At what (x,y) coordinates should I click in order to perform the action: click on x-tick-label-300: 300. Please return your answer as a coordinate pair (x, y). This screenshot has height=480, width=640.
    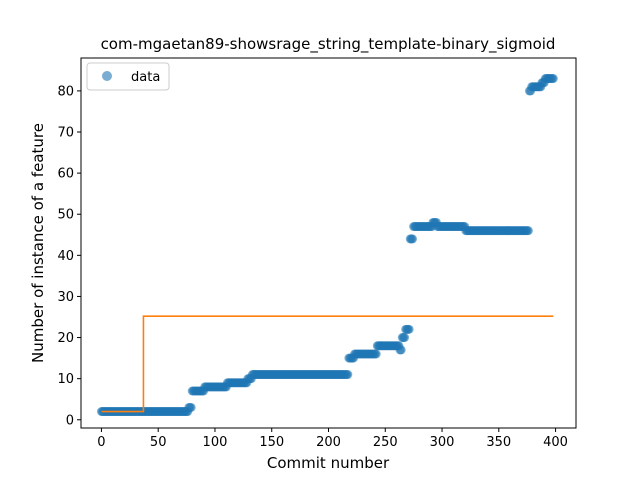
    Looking at the image, I should click on (442, 442).